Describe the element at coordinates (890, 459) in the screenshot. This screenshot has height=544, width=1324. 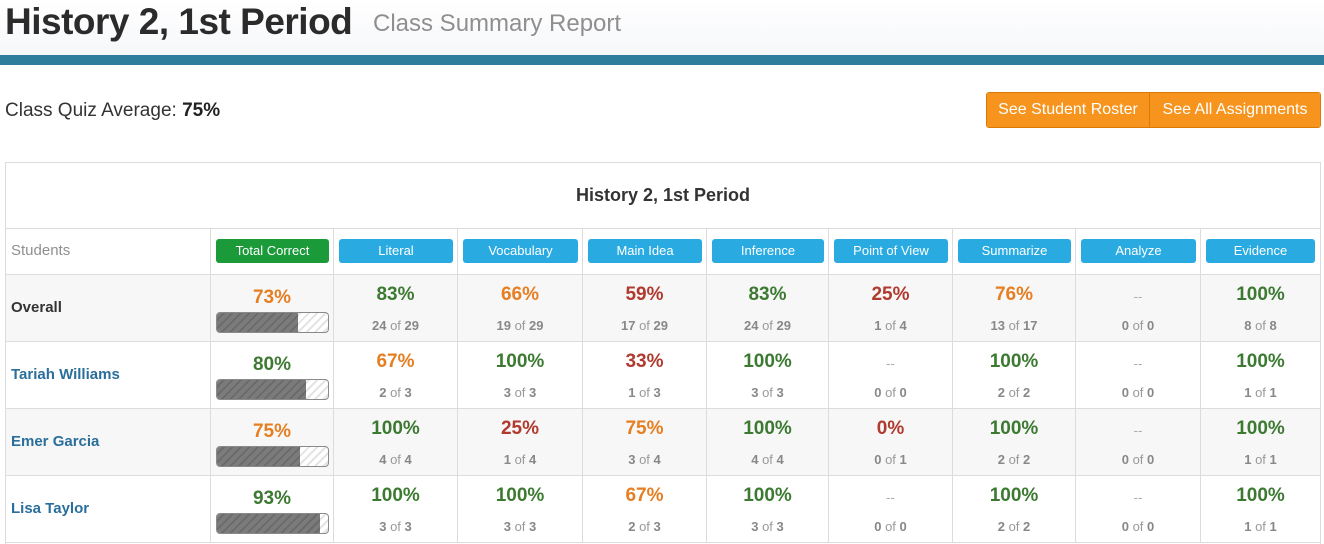
I see `skill-count: 0 of 1` at that location.